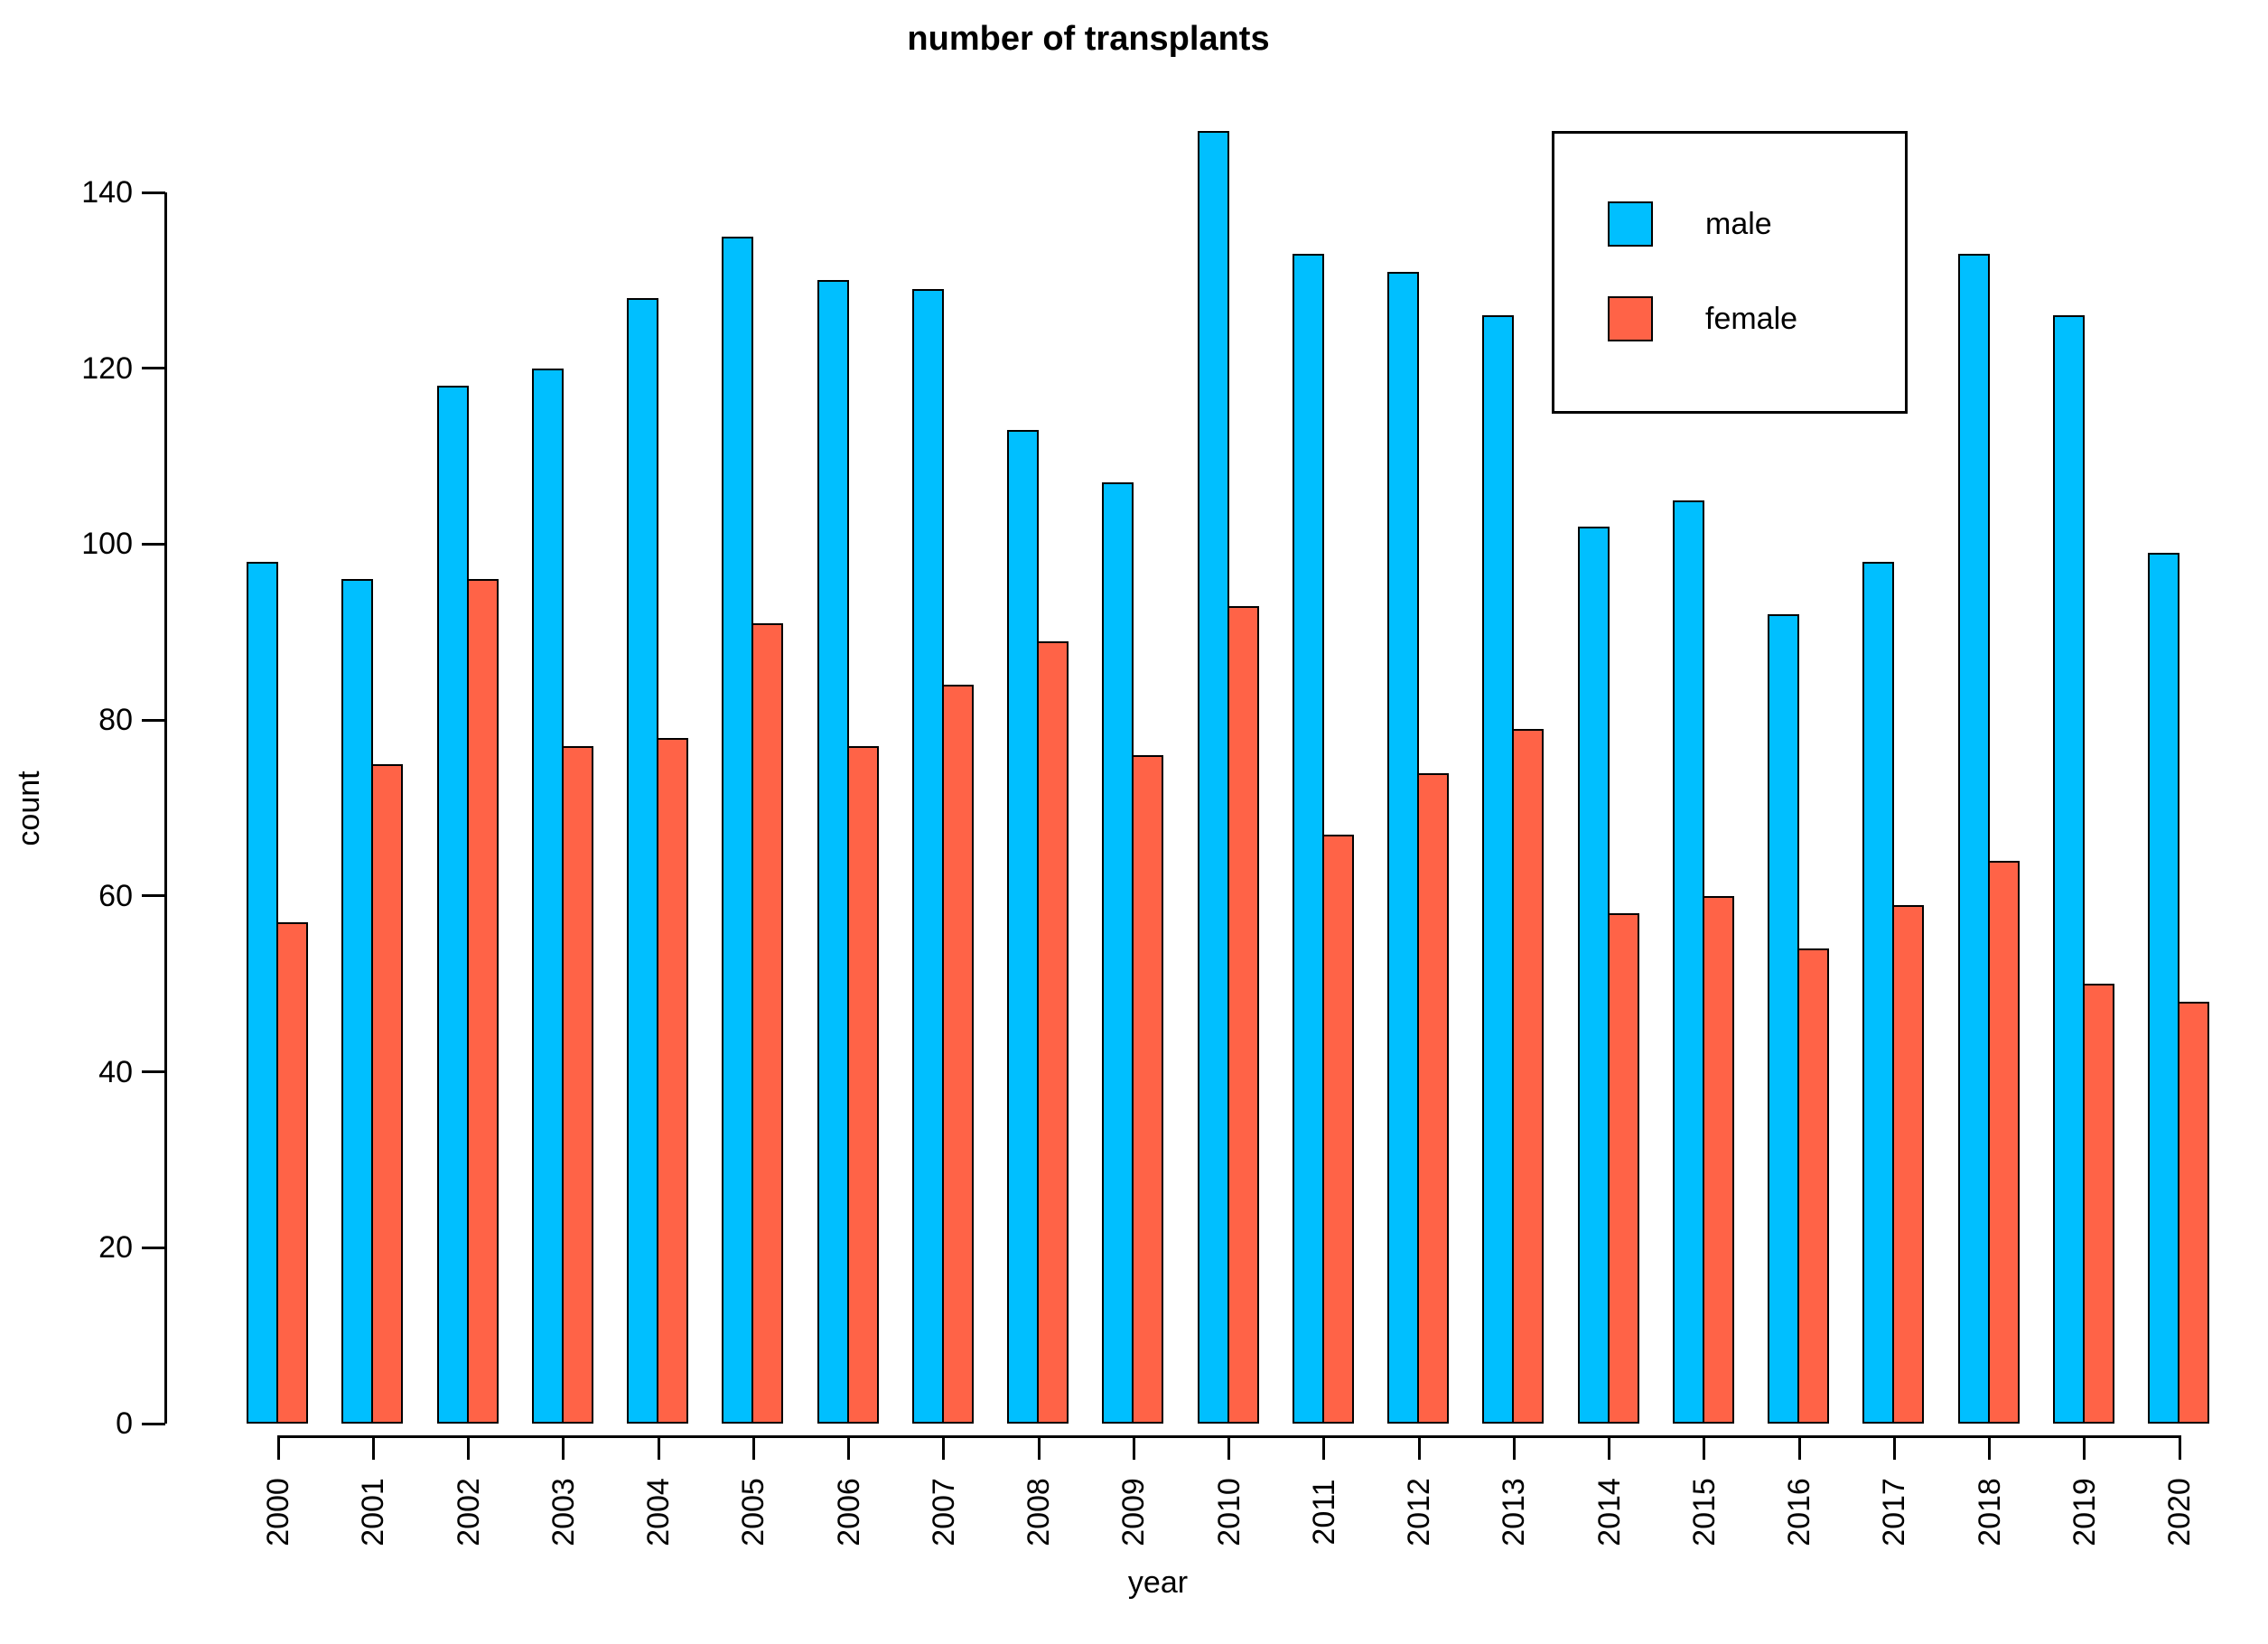 This screenshot has width=2268, height=1644. I want to click on y-tick-label: 20, so click(116, 1248).